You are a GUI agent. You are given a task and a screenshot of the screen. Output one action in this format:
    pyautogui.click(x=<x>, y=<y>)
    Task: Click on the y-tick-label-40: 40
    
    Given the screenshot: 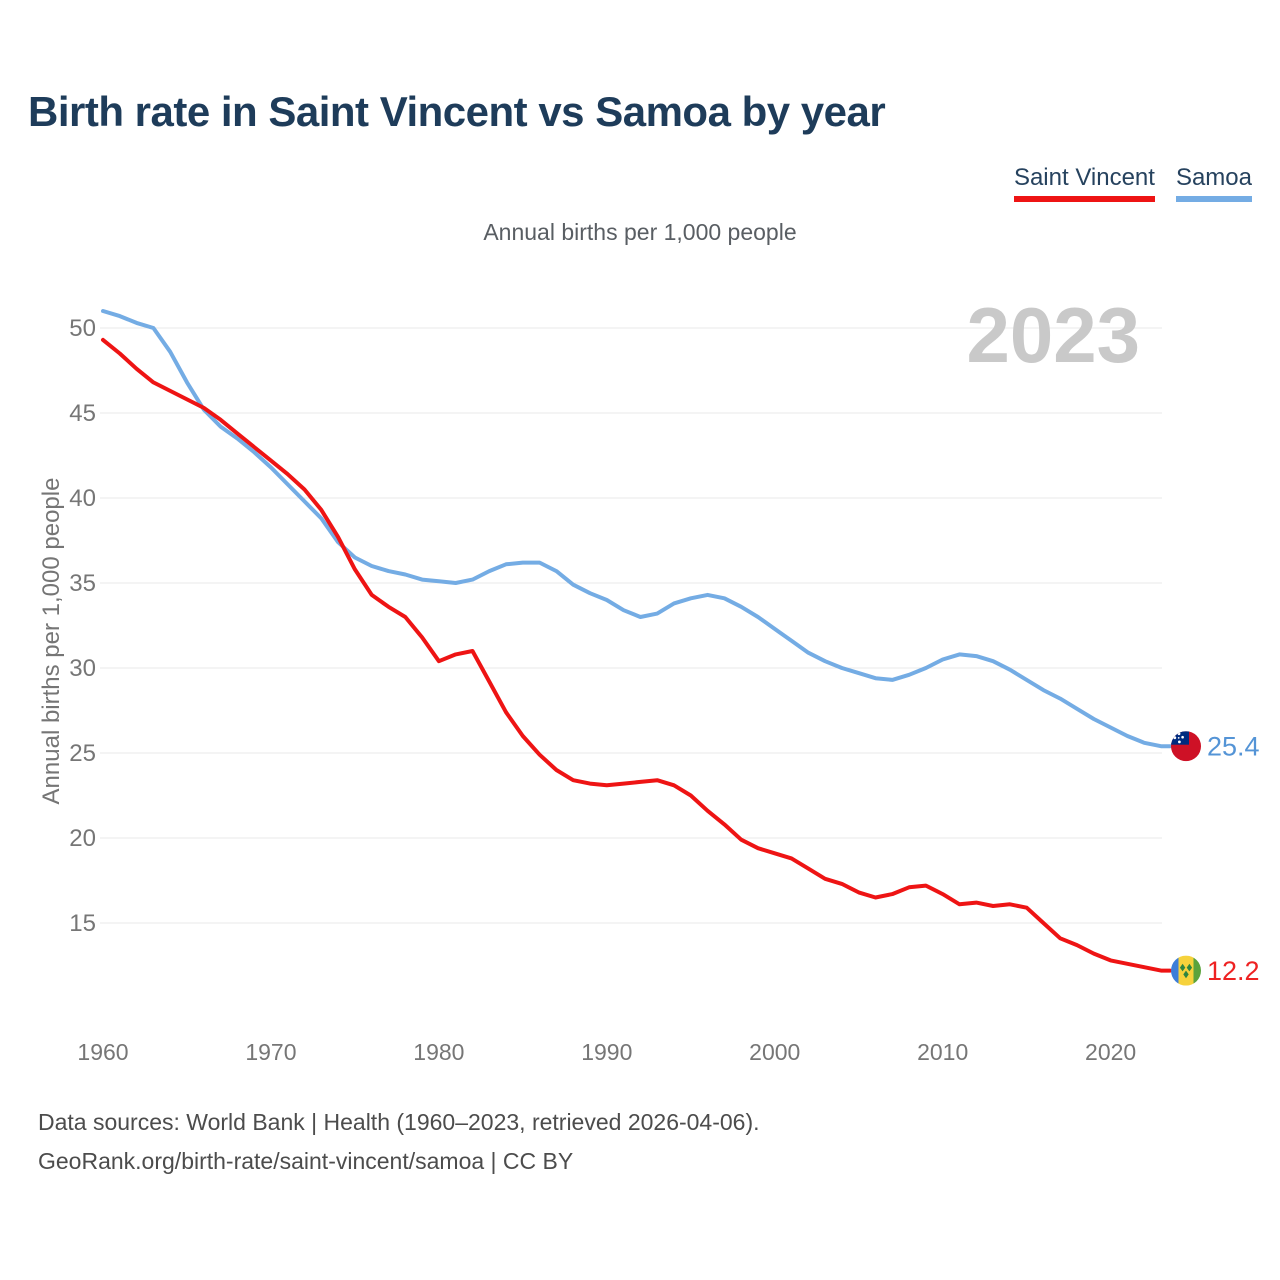 What is the action you would take?
    pyautogui.click(x=82, y=498)
    